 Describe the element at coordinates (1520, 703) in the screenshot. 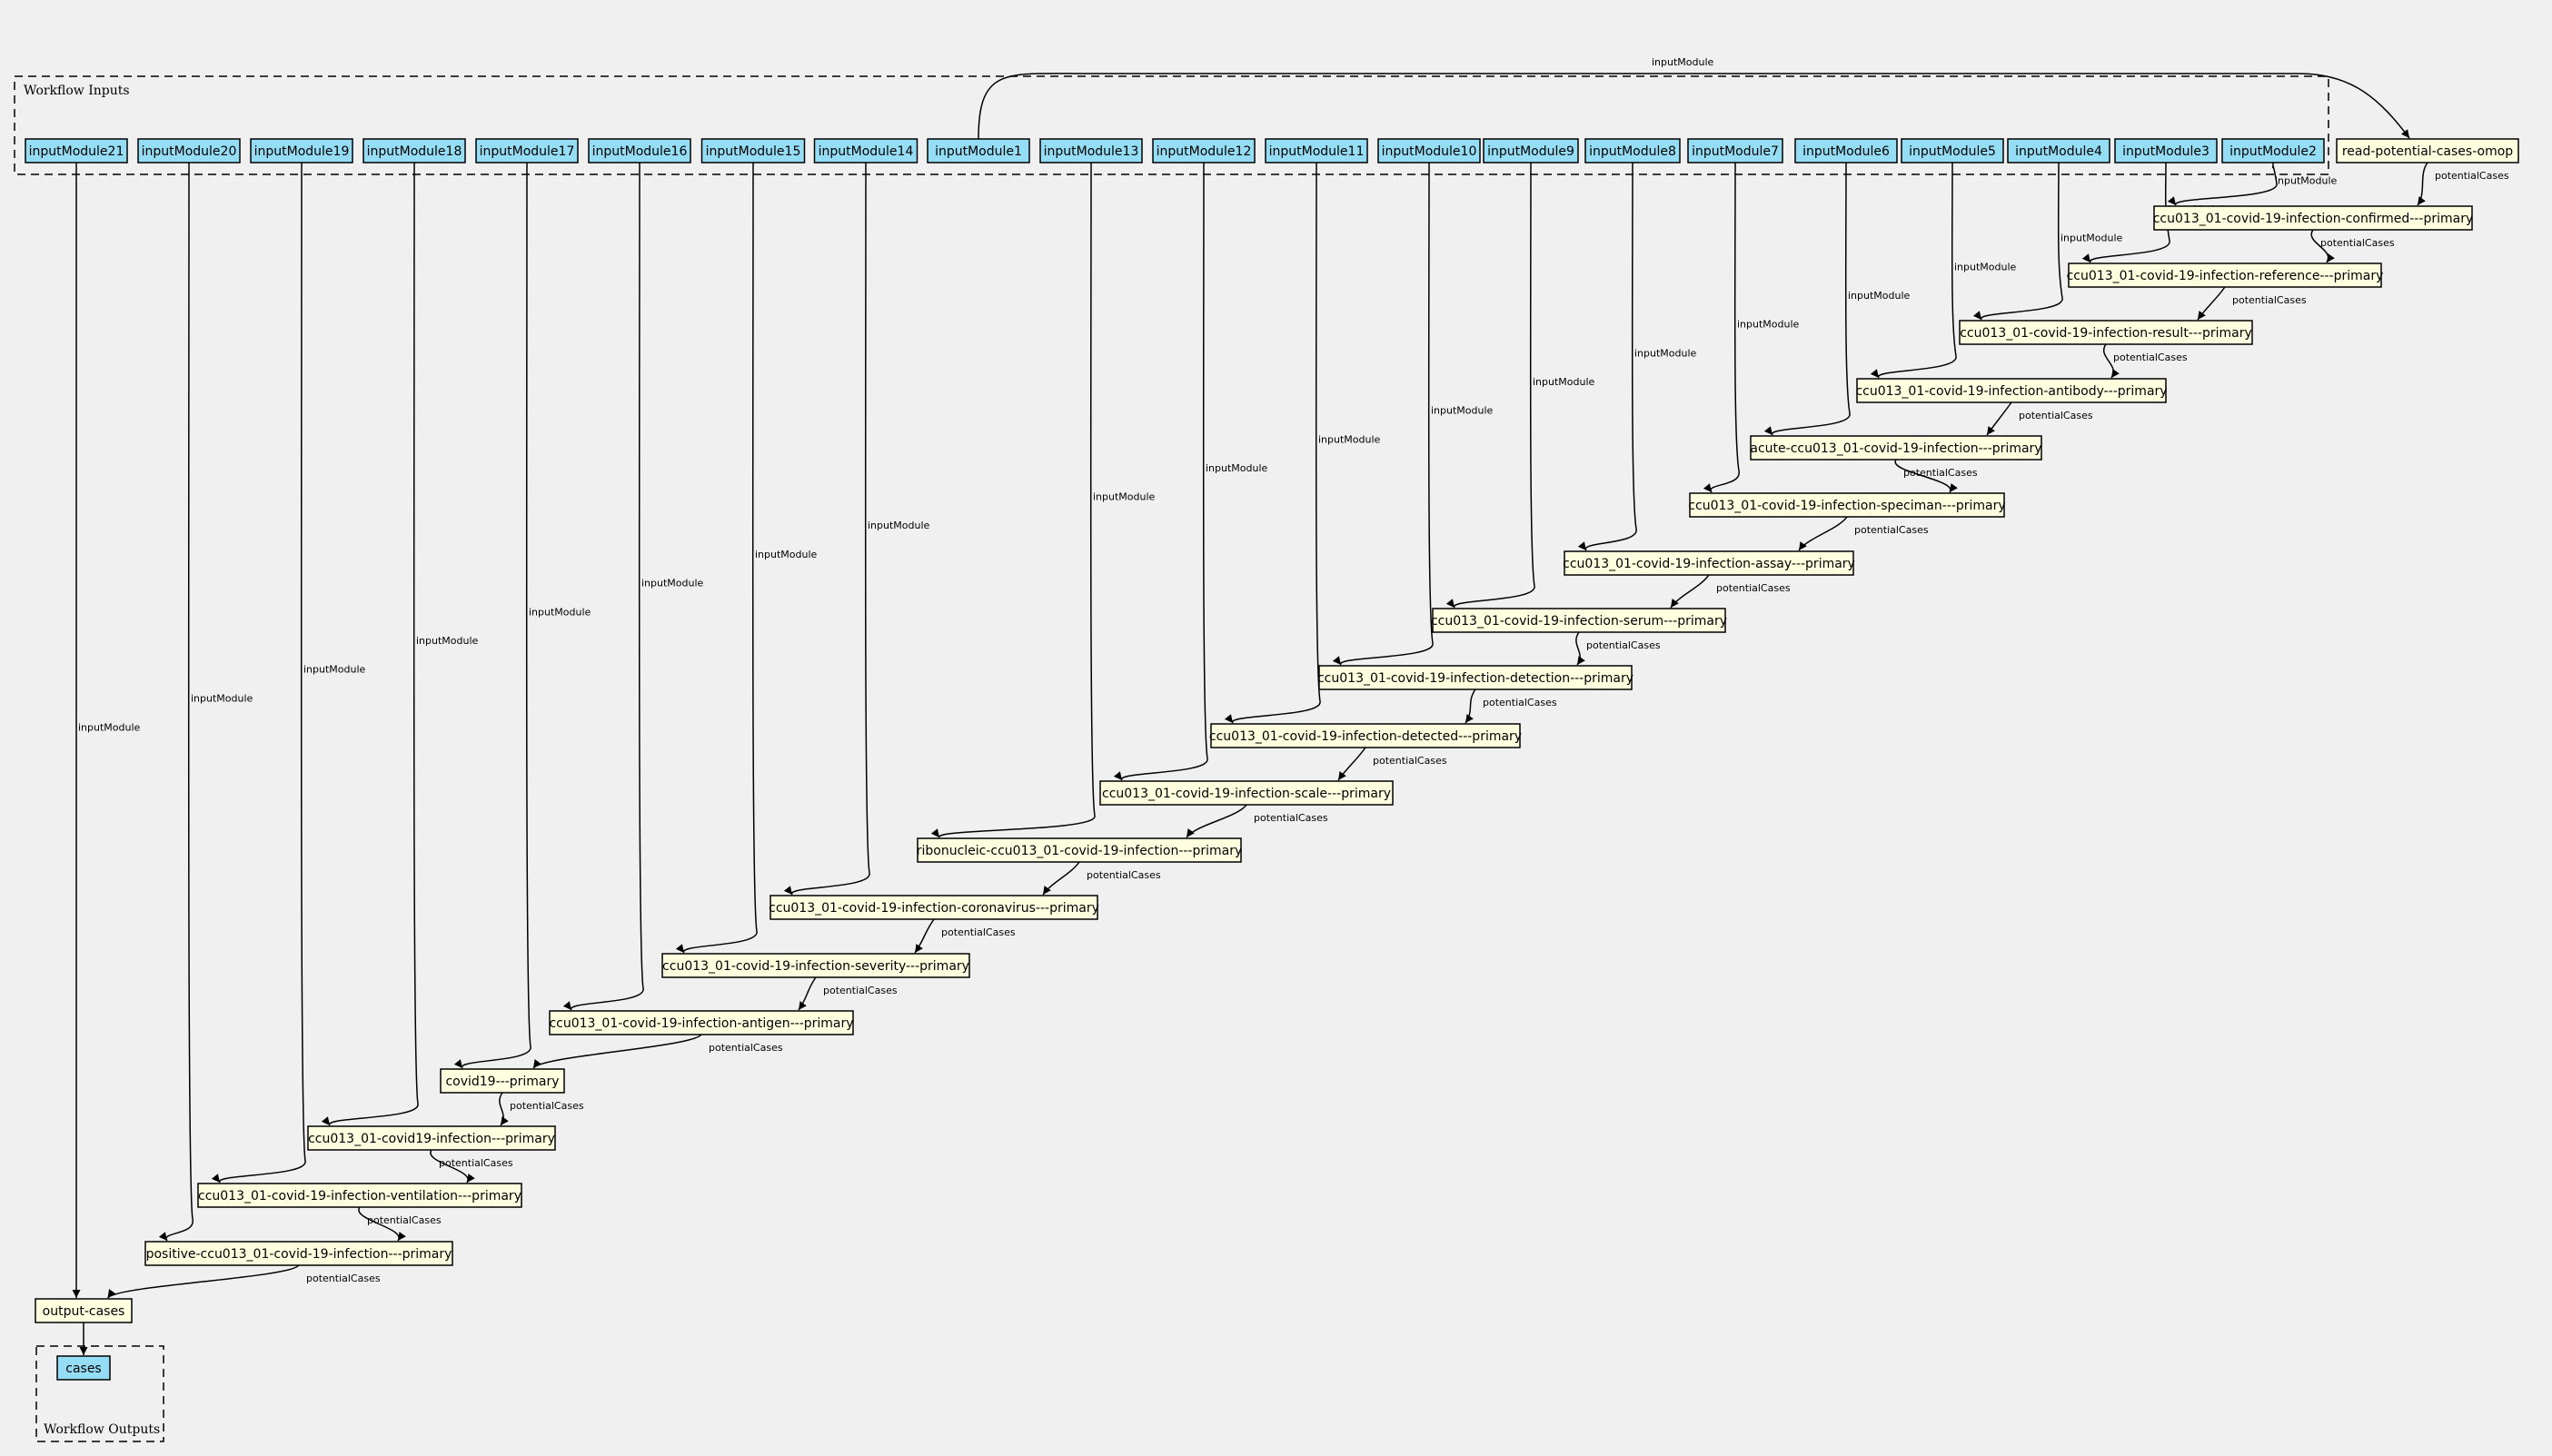

I see `edge-label-chain-8: potentialCases` at that location.